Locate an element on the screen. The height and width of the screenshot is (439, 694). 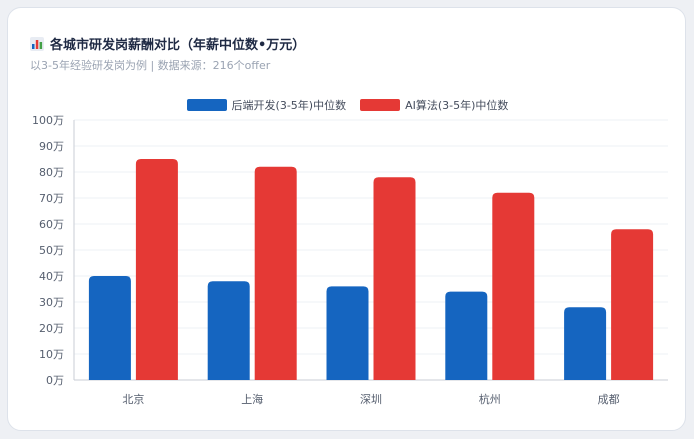
legend-label-ai: AI算法(3-5年)中位数 is located at coordinates (457, 105).